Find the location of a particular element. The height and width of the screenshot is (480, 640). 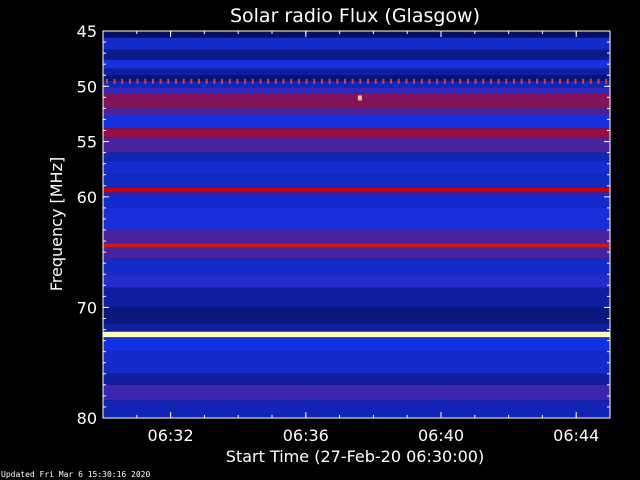

y-tick-label: 50 is located at coordinates (87, 86).